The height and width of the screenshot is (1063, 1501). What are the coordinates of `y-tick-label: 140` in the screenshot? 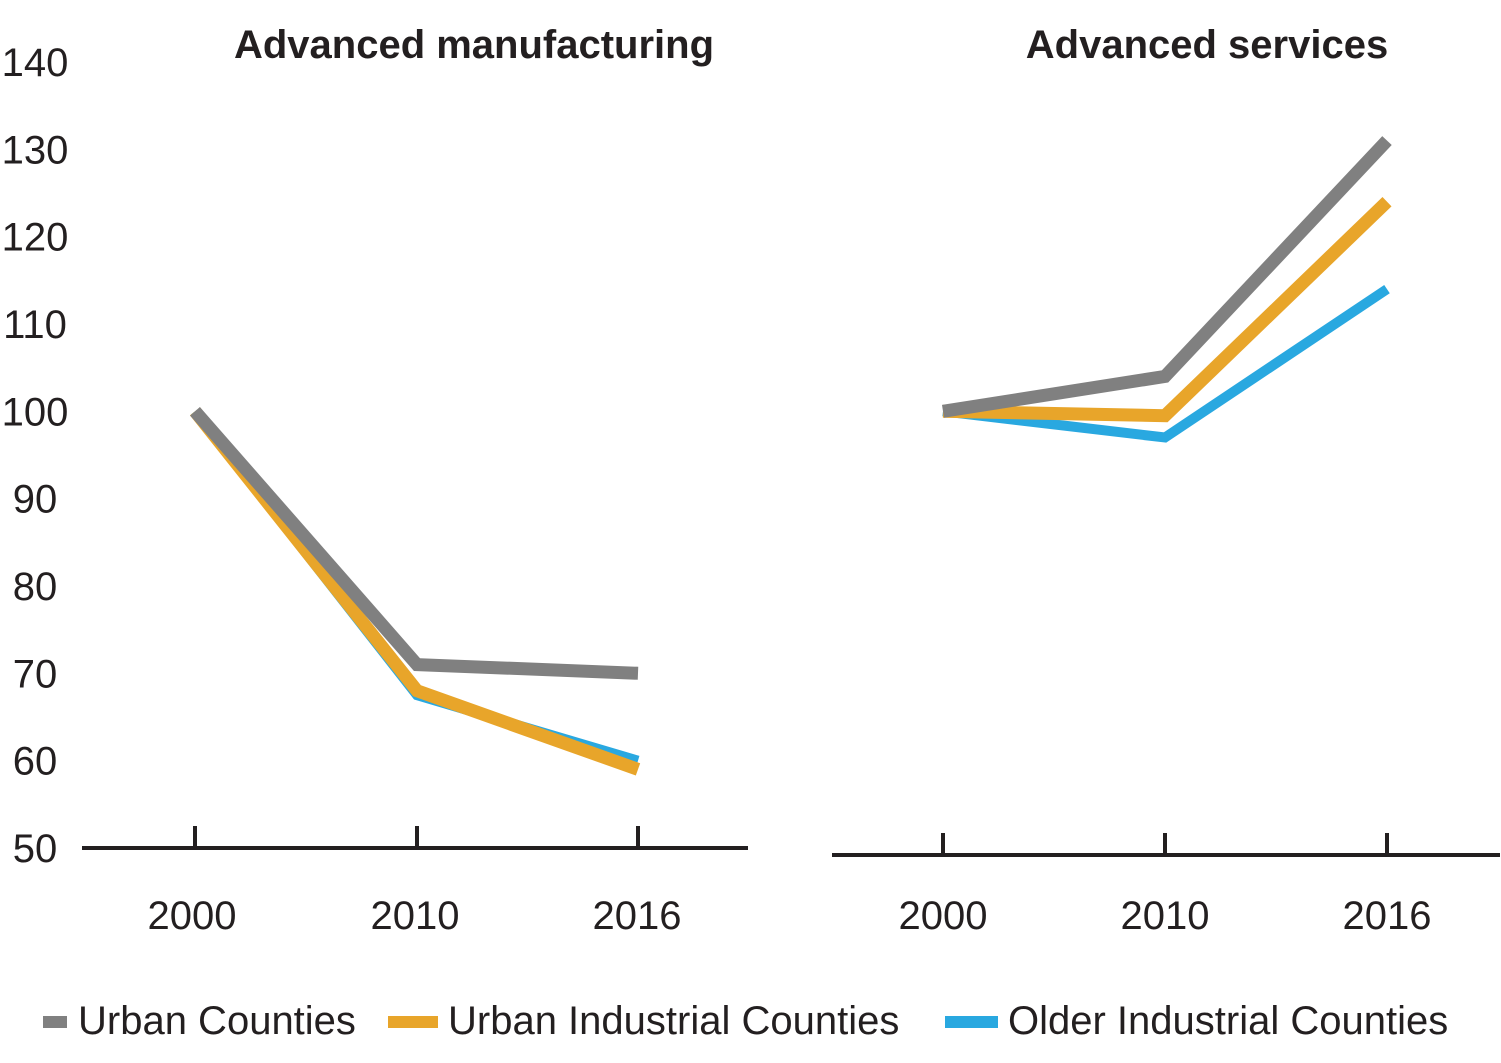 It's located at (35, 63).